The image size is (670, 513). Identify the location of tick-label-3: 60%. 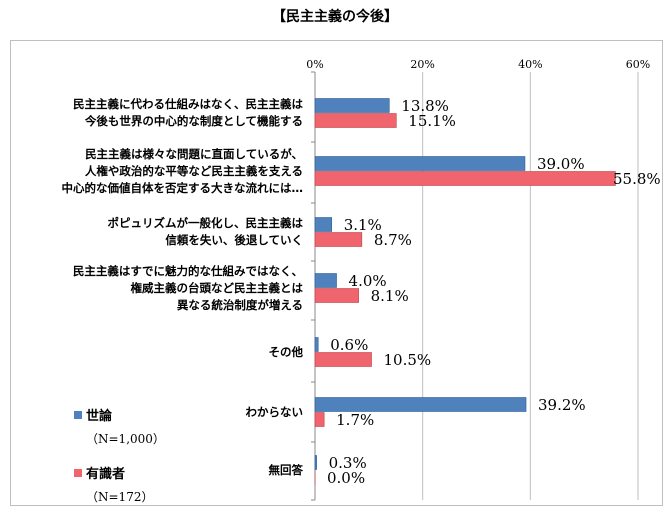
(638, 64).